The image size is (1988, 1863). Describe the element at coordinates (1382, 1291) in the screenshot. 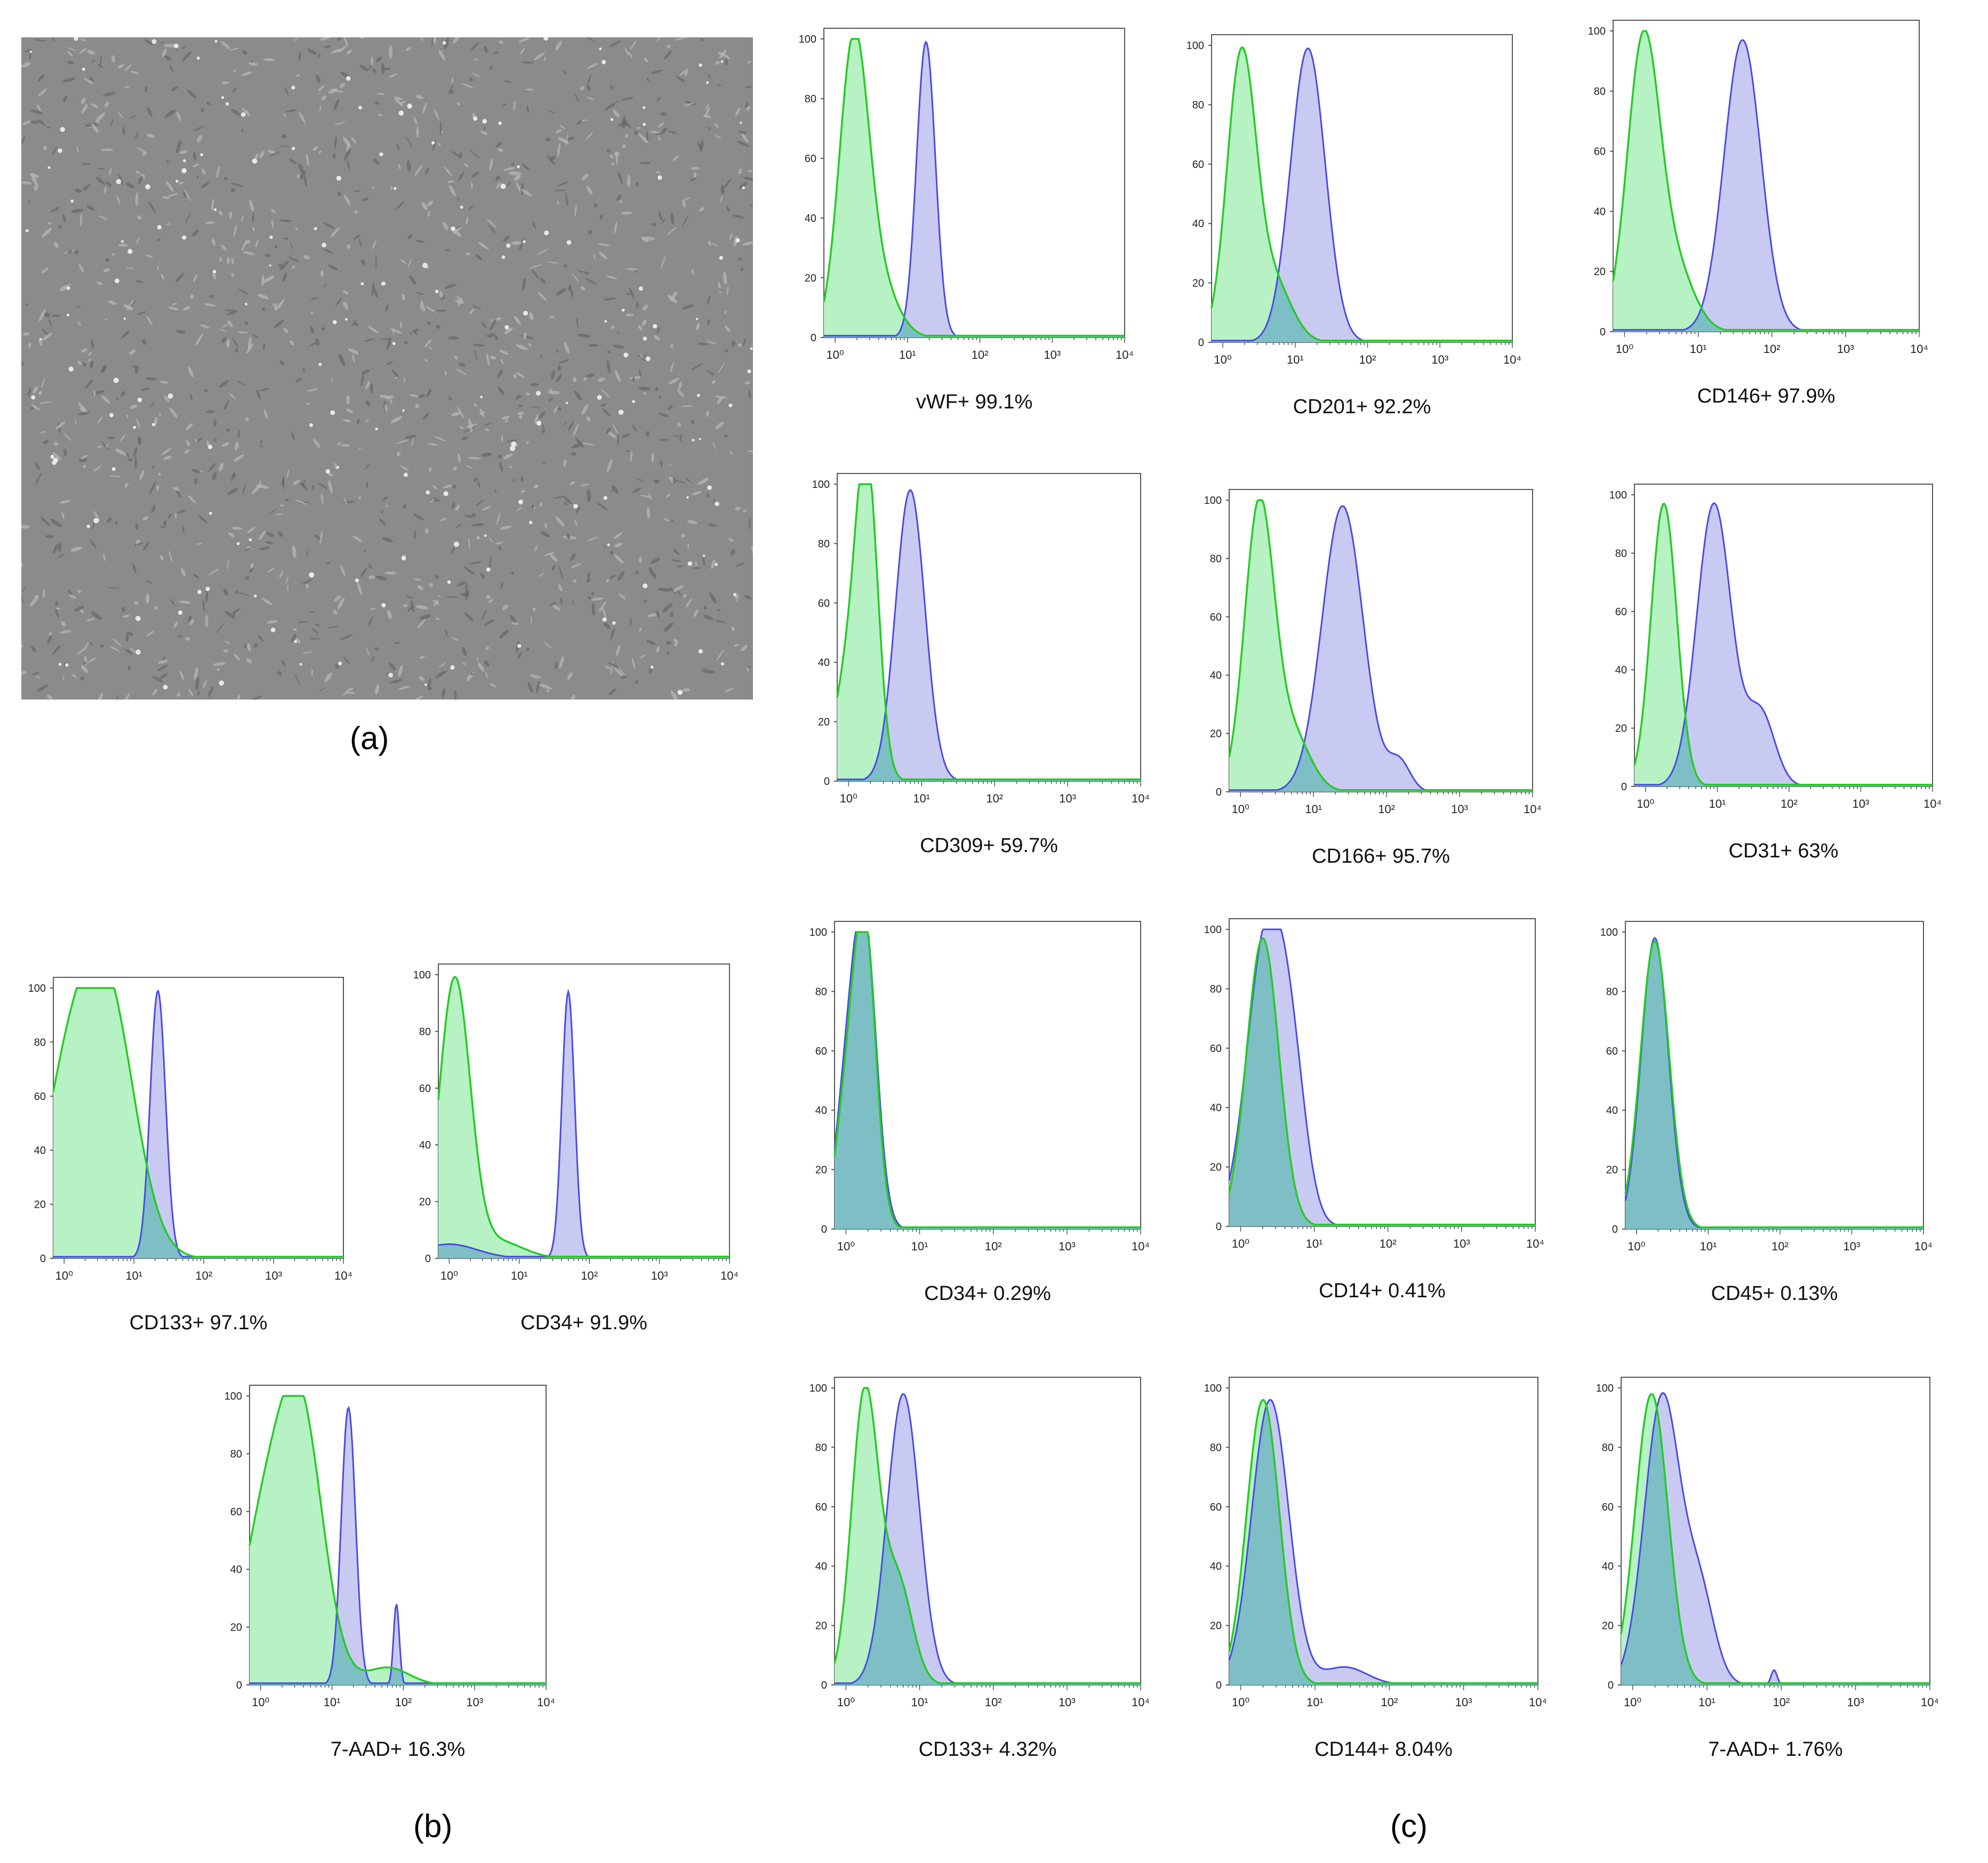

I see `histogram-caption: CD14+ 0.41%` at that location.